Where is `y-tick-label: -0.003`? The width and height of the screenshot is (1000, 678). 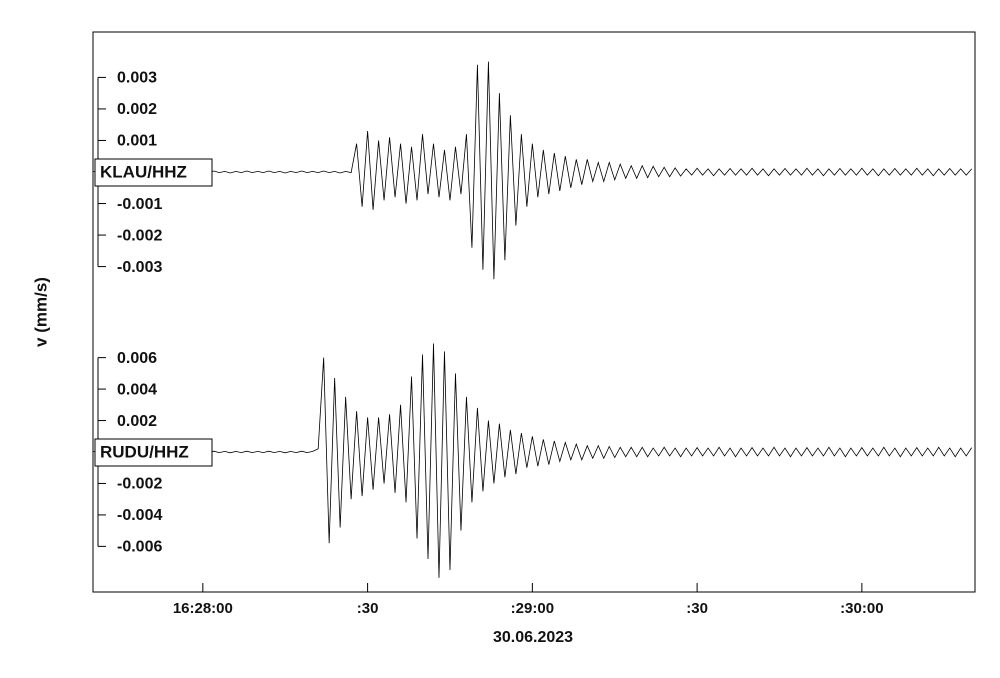 y-tick-label: -0.003 is located at coordinates (139, 267).